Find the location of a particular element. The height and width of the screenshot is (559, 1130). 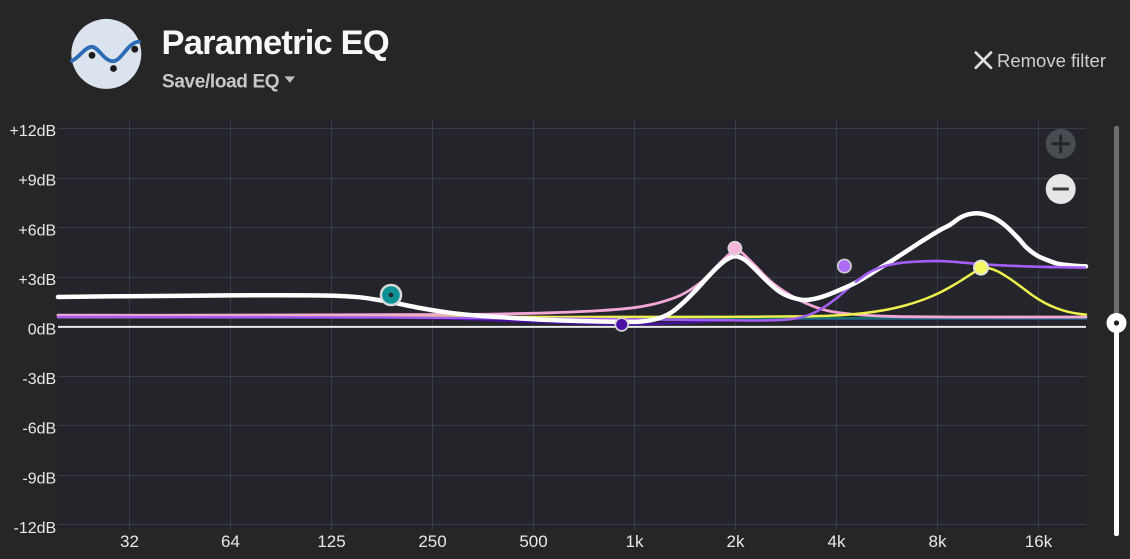

svg-text: 4k is located at coordinates (837, 541).